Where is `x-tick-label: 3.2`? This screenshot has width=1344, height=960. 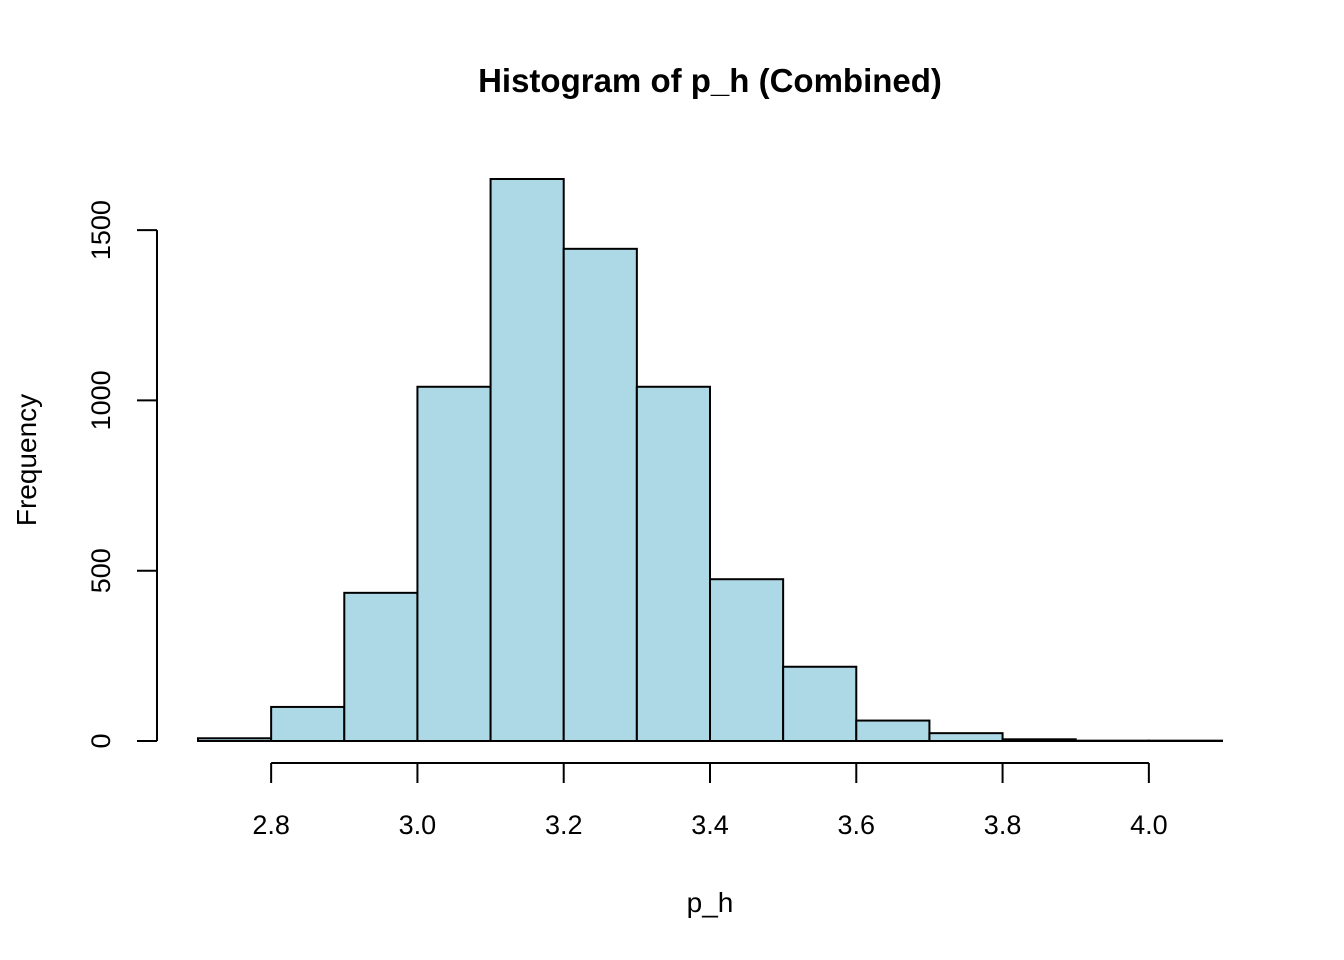 x-tick-label: 3.2 is located at coordinates (564, 825).